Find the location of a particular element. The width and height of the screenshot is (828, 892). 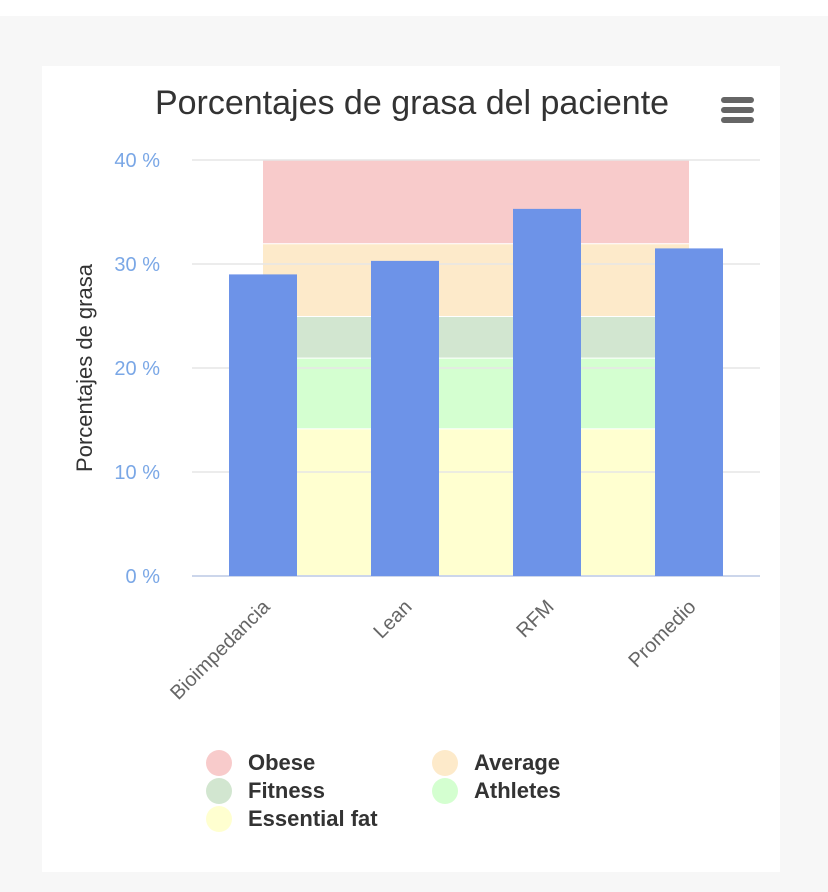

y-axis-ticks: 0 % 10 % 20 % 30 % 40 % is located at coordinates (137, 369).